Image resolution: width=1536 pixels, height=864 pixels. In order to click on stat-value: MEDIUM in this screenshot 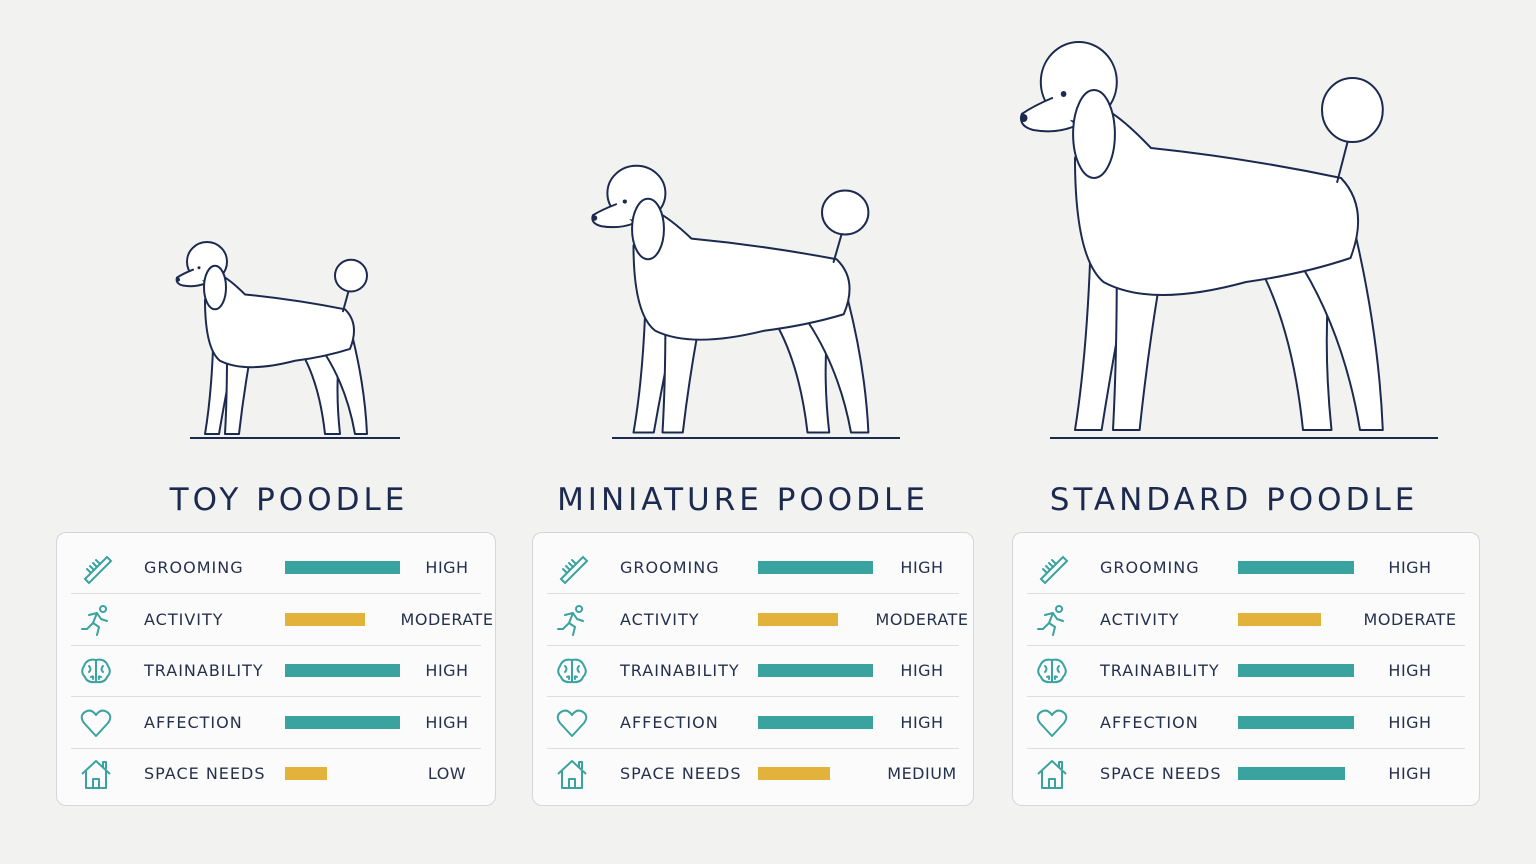, I will do `click(922, 773)`.